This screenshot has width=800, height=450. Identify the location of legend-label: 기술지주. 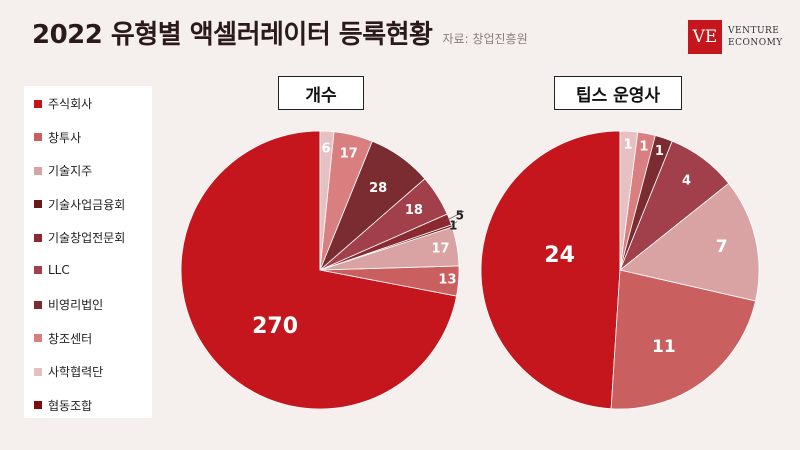
(70, 171).